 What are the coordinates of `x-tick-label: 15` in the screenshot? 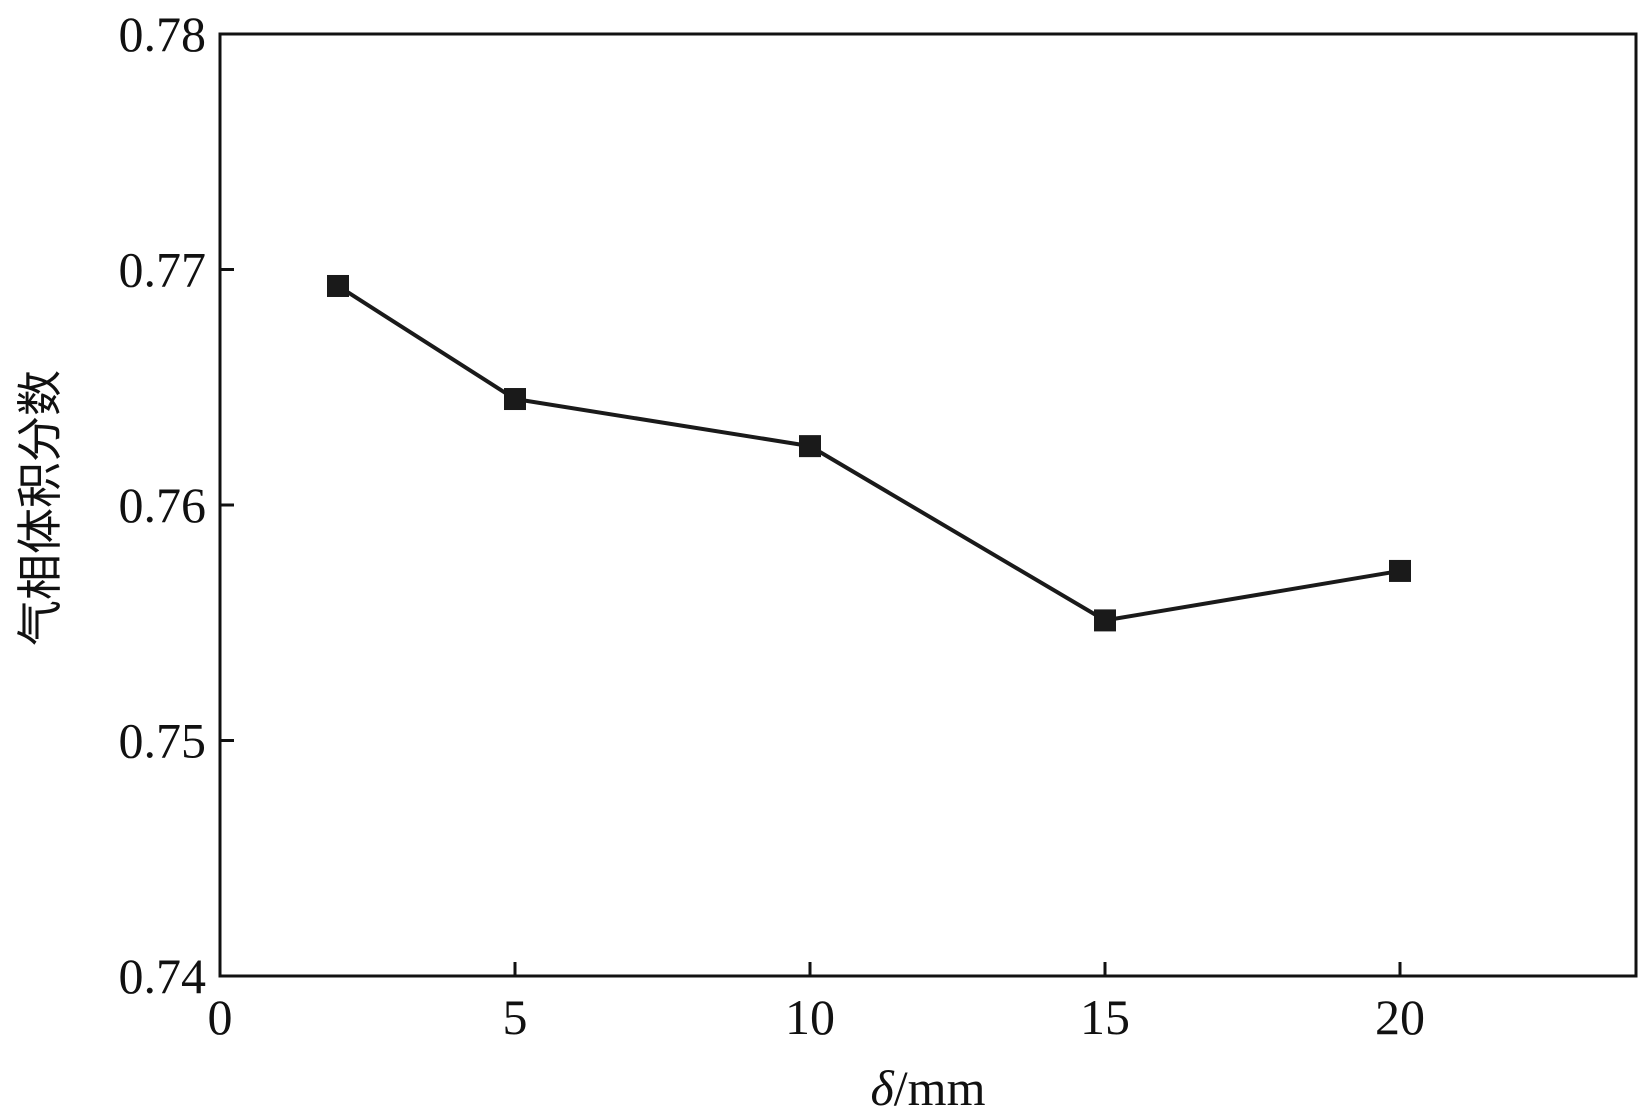 It's located at (1105, 1017).